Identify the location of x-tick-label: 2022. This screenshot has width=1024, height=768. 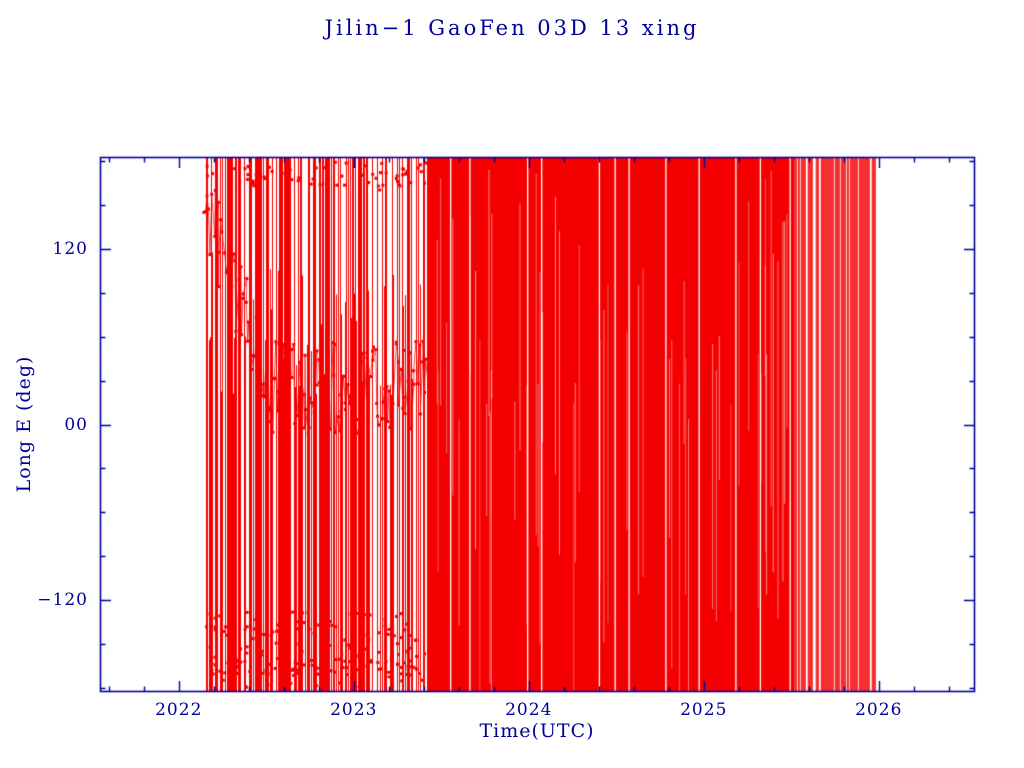
(179, 710).